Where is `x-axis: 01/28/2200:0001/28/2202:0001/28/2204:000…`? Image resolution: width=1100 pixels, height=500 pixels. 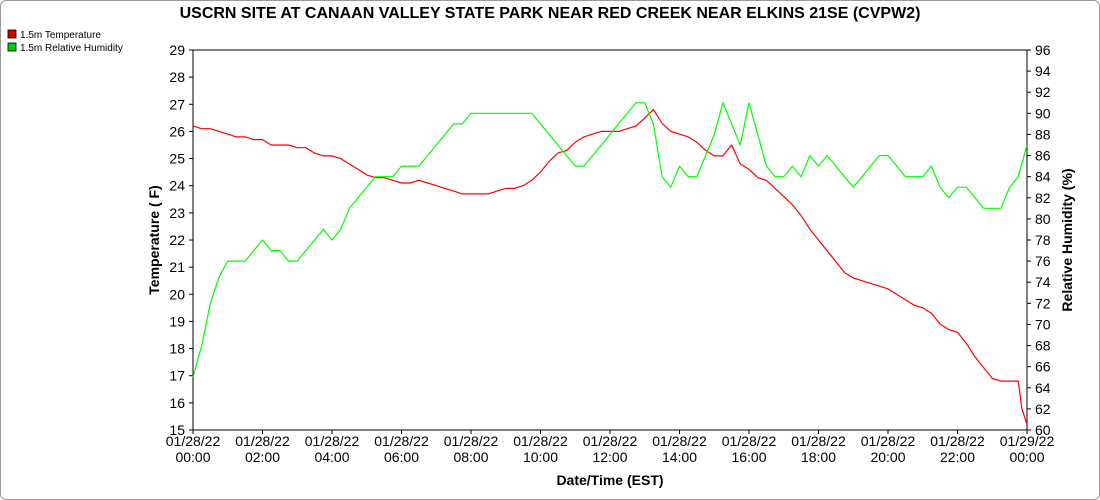
x-axis: 01/28/2200:0001/28/2202:0001/28/2204:000… is located at coordinates (610, 447).